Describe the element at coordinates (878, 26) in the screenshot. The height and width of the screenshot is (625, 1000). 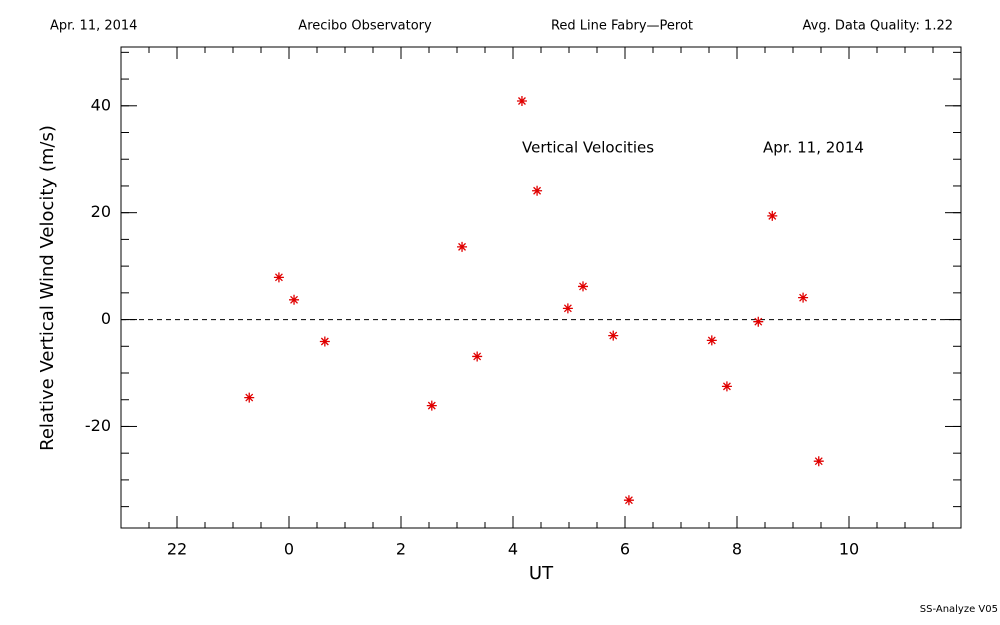
I see `header-quality: Avg. Data Quality: 1.22` at that location.